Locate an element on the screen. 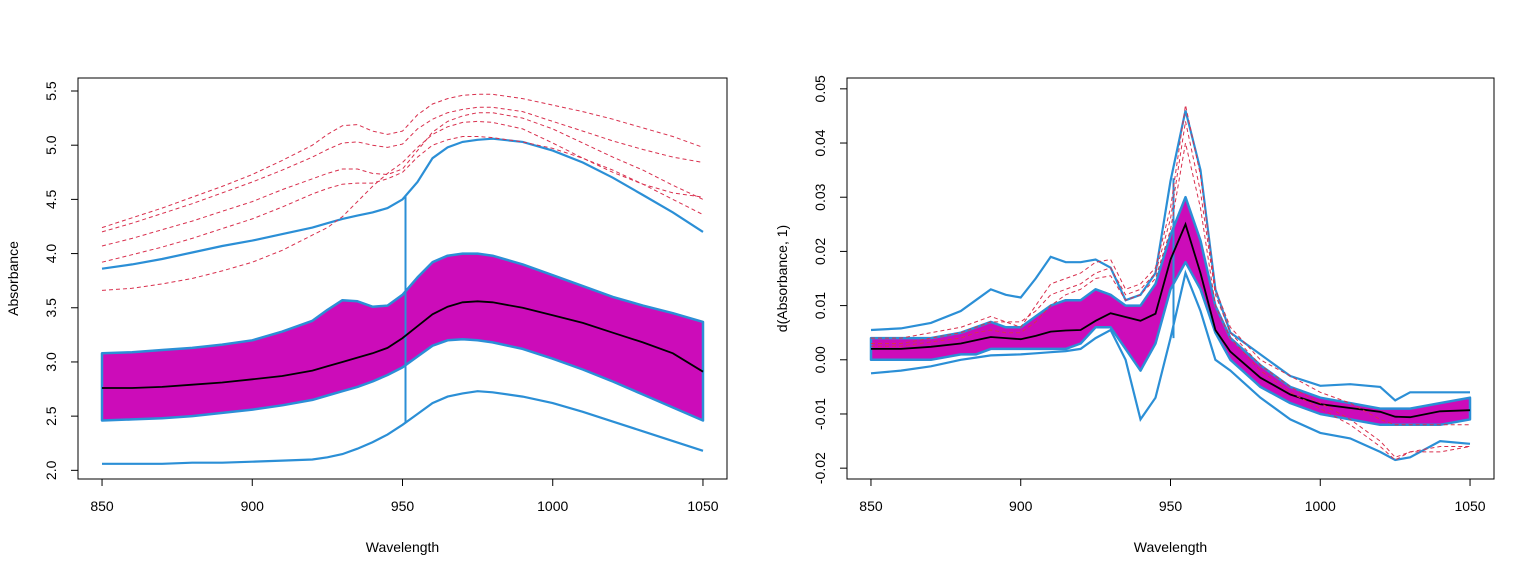 This screenshot has height=581, width=1536. y-tick-label: 2.5 is located at coordinates (51, 416).